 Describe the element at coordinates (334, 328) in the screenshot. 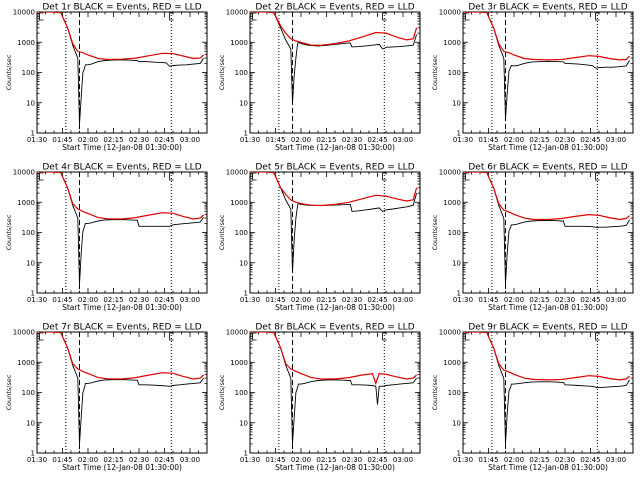

I see `panel-title: Det 8r BLACK = Events, RED = LLD` at that location.